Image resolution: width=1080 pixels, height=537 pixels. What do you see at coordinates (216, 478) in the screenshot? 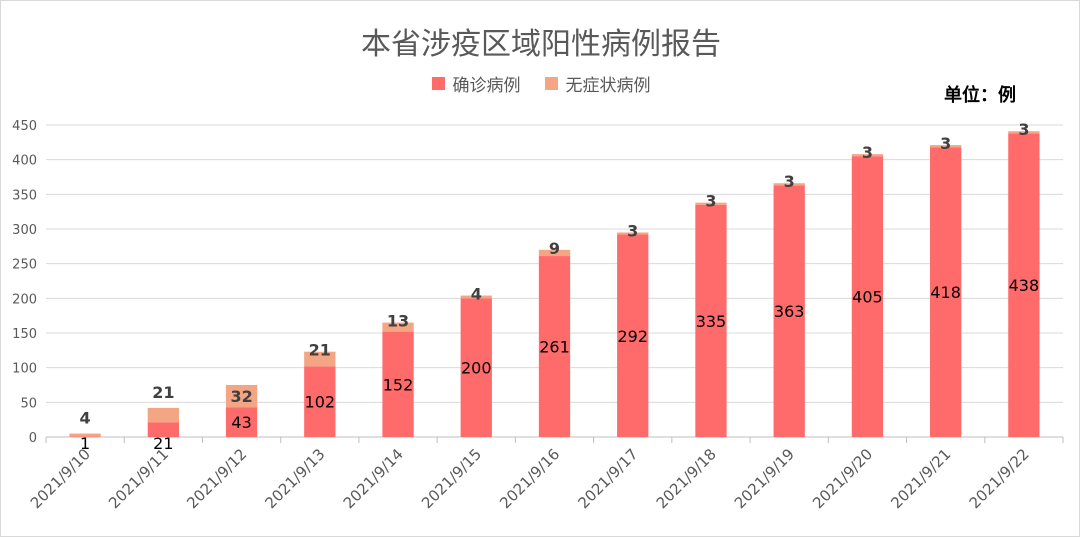
I see `x-tick-label: 2021/9/12` at bounding box center [216, 478].